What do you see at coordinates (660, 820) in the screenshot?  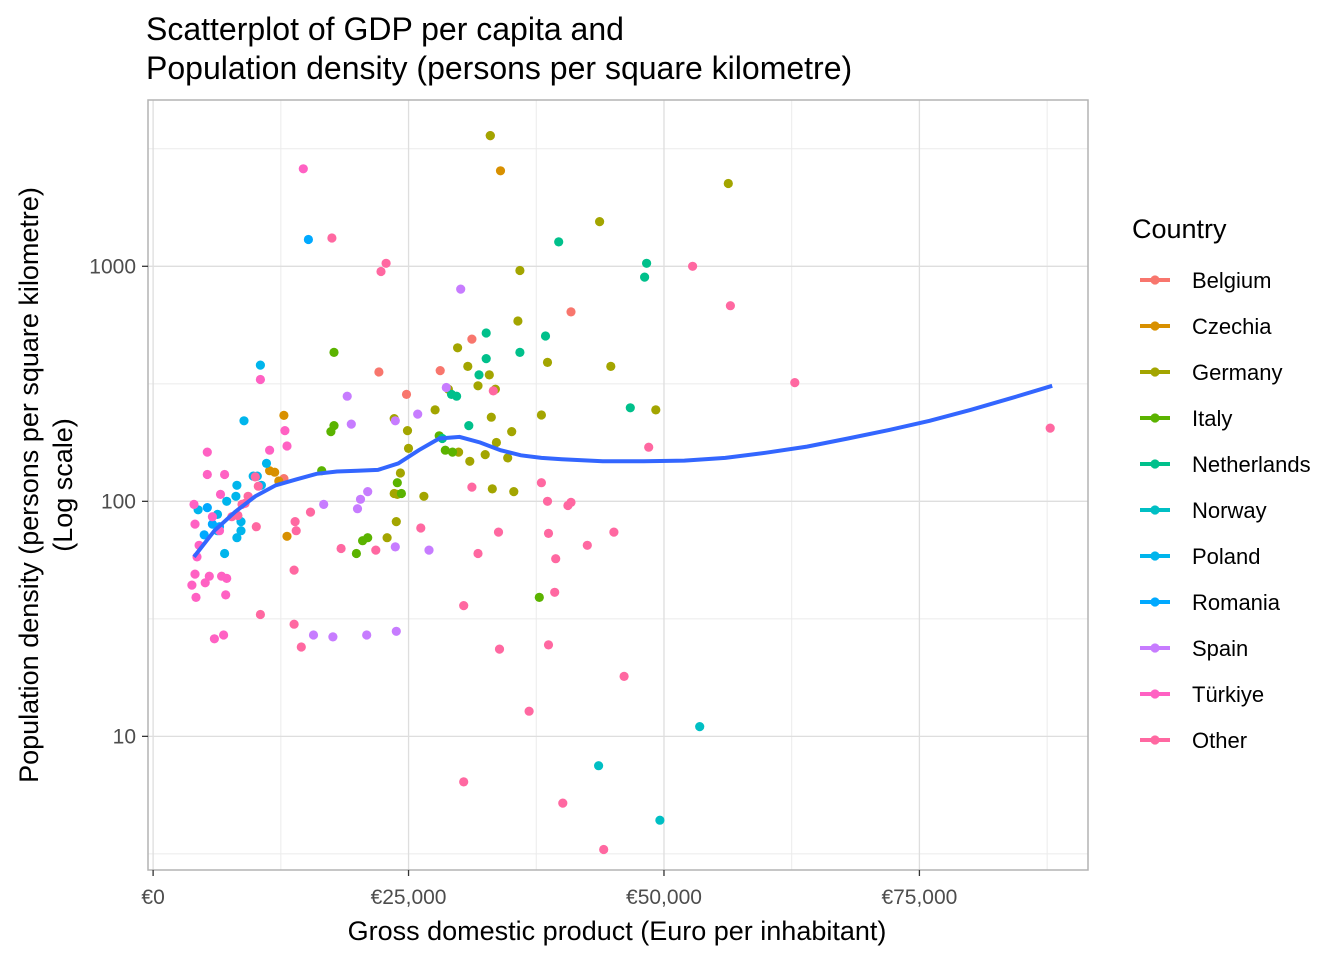 I see `point-norway` at bounding box center [660, 820].